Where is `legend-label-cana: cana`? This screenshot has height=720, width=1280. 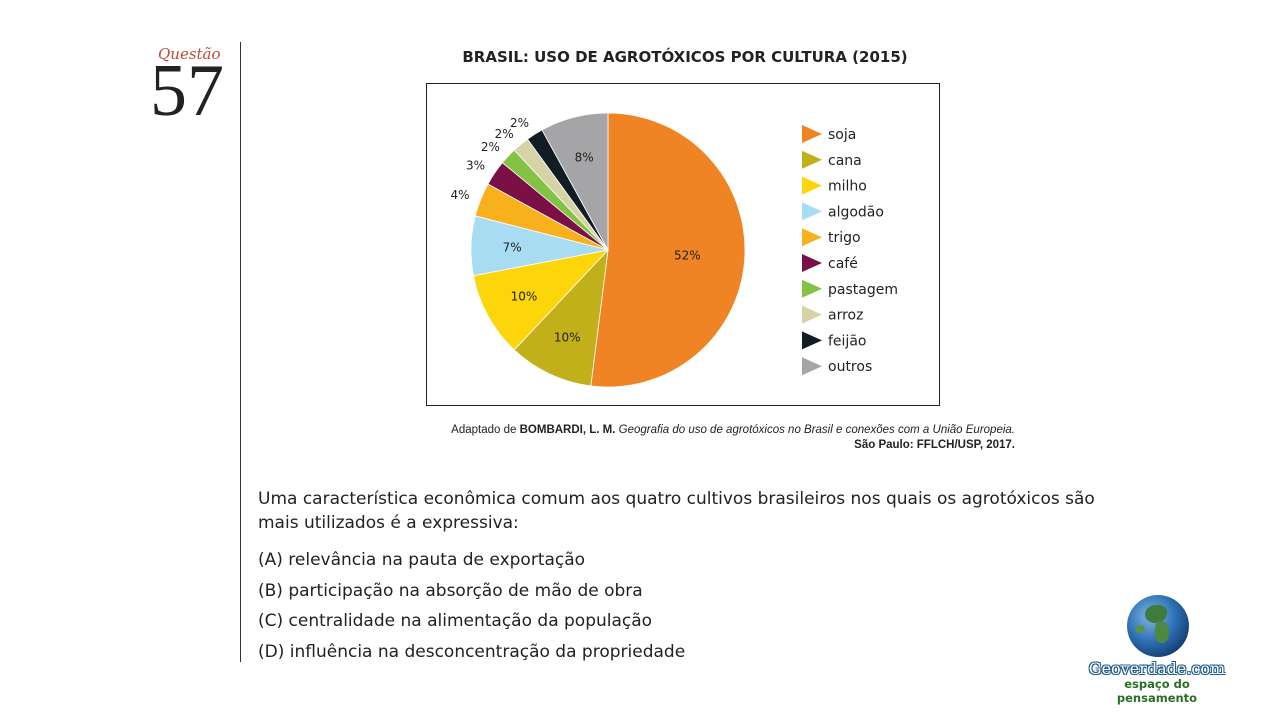
legend-label-cana: cana is located at coordinates (845, 161).